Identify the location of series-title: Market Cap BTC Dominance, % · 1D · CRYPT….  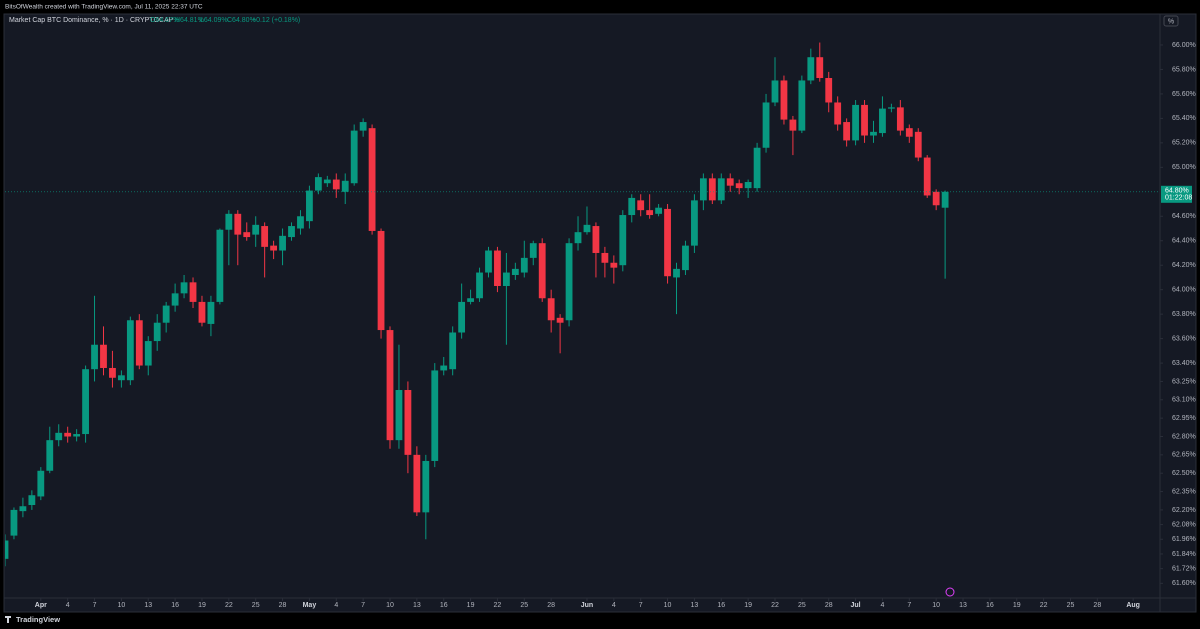
(91, 20).